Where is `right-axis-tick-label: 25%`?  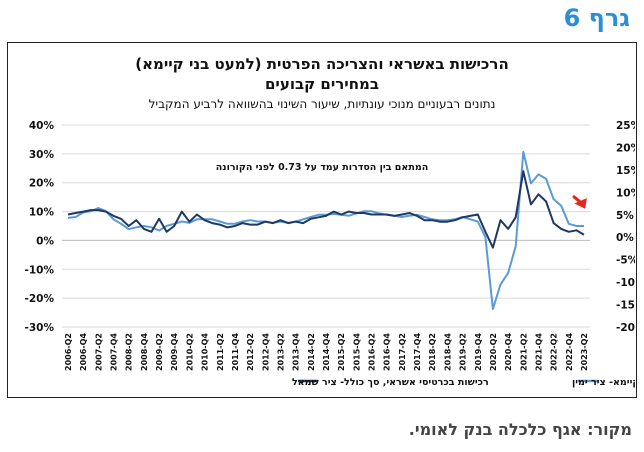 right-axis-tick-label: 25% is located at coordinates (625, 126).